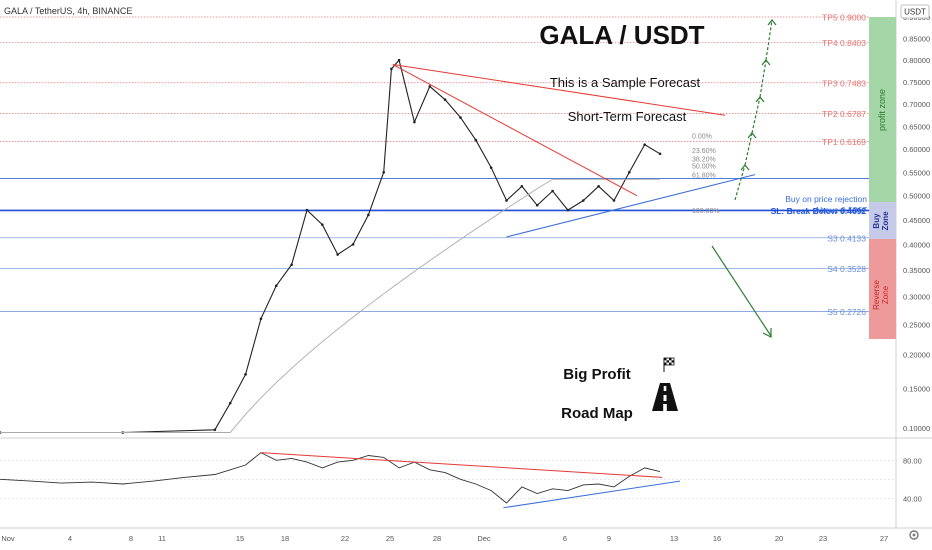  What do you see at coordinates (665, 397) in the screenshot?
I see `road-icon` at bounding box center [665, 397].